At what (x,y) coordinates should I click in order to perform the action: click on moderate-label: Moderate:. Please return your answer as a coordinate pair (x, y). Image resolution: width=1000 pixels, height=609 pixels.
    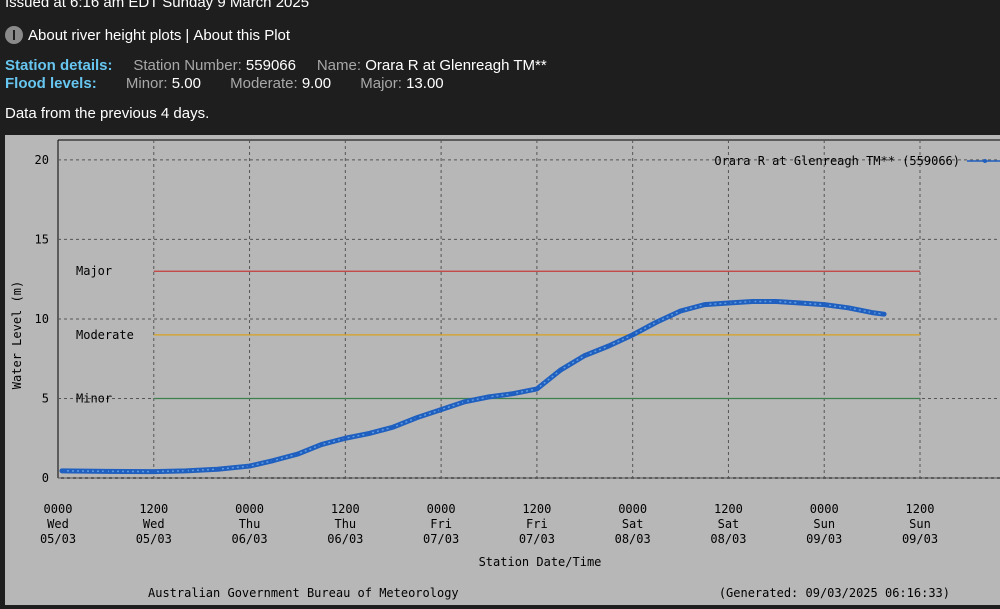
    Looking at the image, I should click on (264, 83).